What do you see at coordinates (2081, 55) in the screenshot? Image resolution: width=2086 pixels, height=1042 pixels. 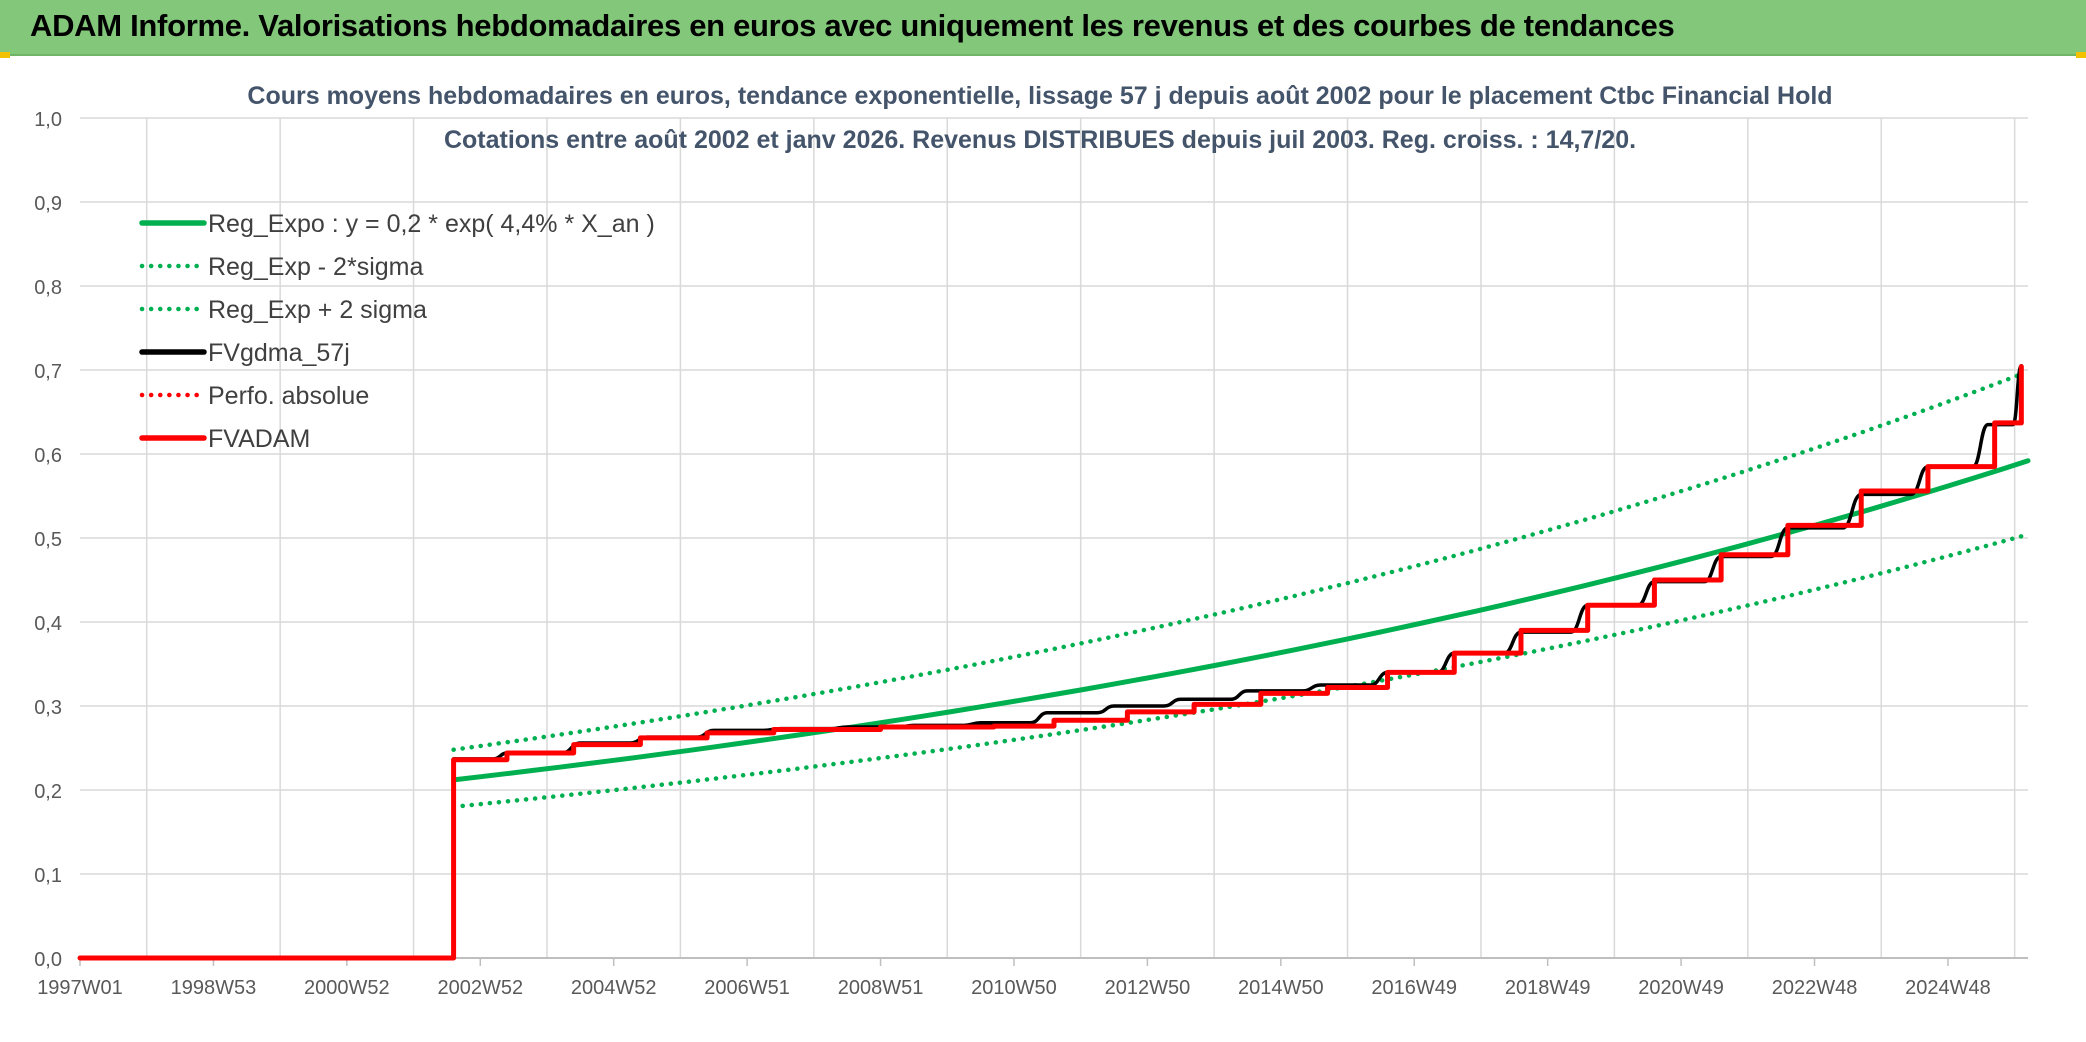 I see `corner-marker-right` at bounding box center [2081, 55].